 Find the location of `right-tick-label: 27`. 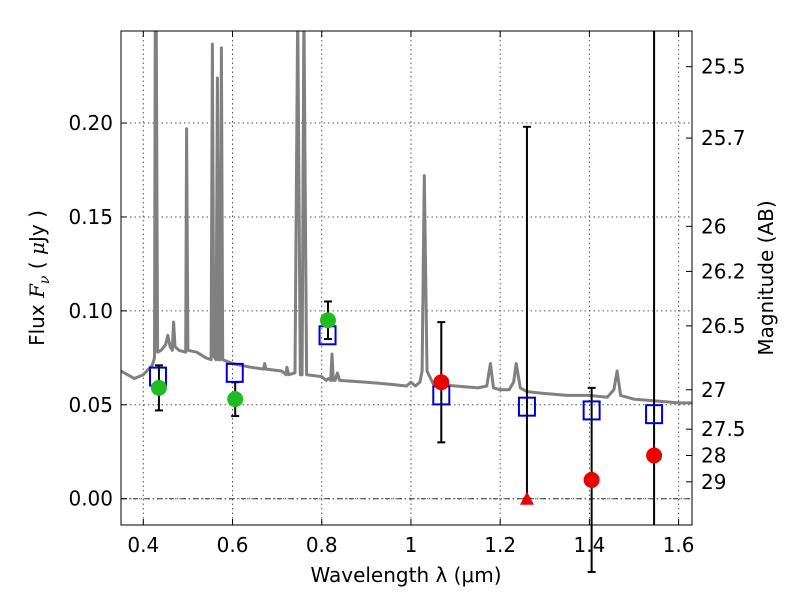

right-tick-label: 27 is located at coordinates (713, 390).